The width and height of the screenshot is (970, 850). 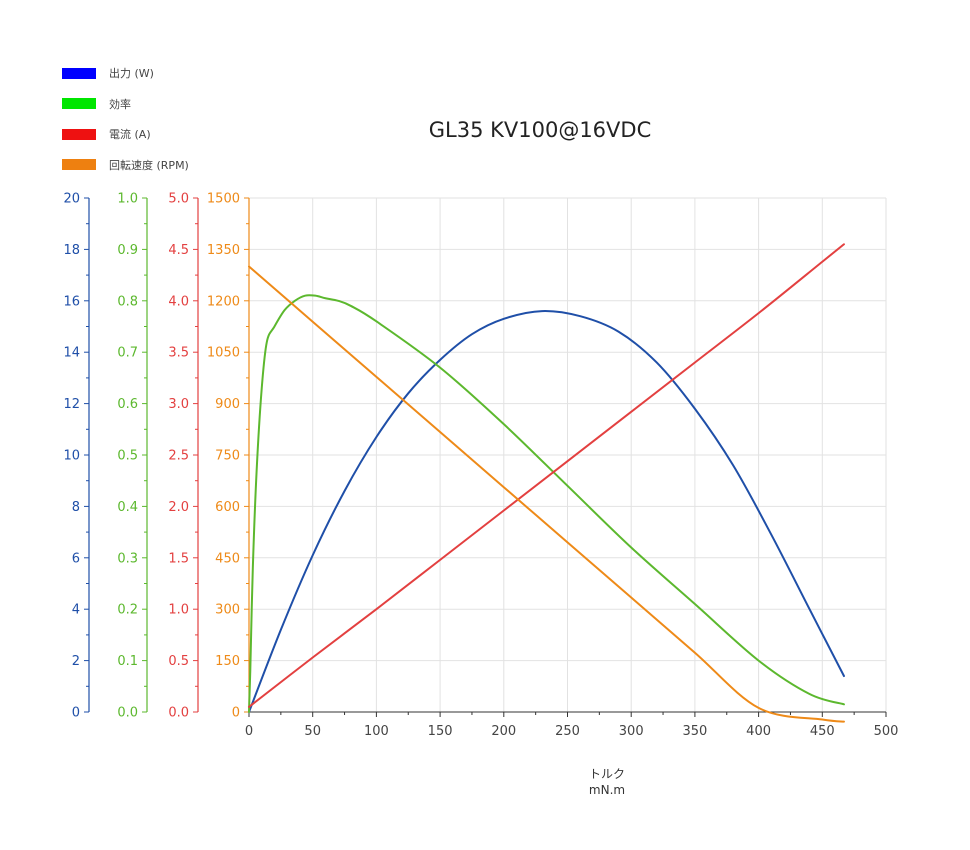 I want to click on legend-item-current: 電流 (A), so click(x=125, y=134).